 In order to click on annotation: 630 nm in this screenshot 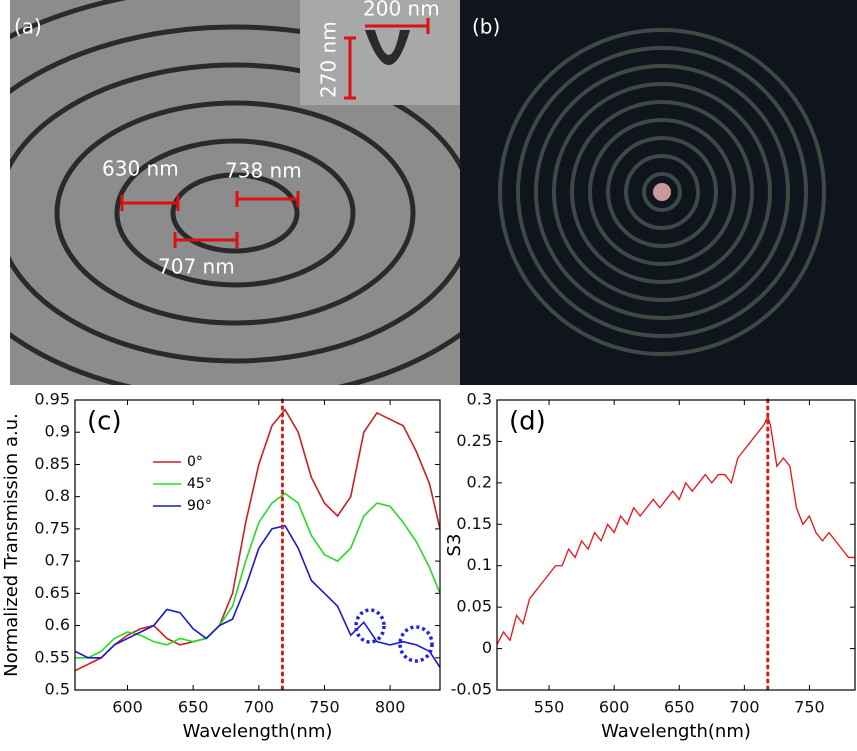, I will do `click(140, 169)`.